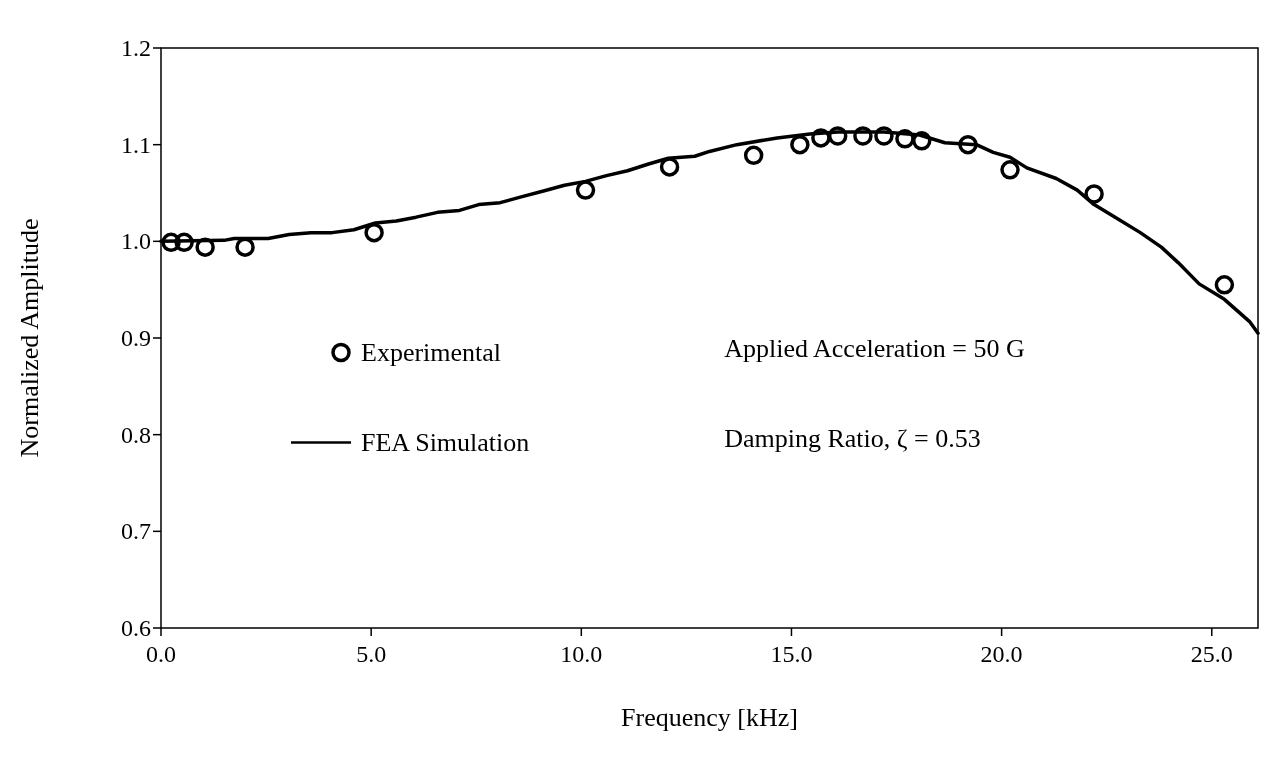  What do you see at coordinates (136, 628) in the screenshot?
I see `y-tick-label: 0.6` at bounding box center [136, 628].